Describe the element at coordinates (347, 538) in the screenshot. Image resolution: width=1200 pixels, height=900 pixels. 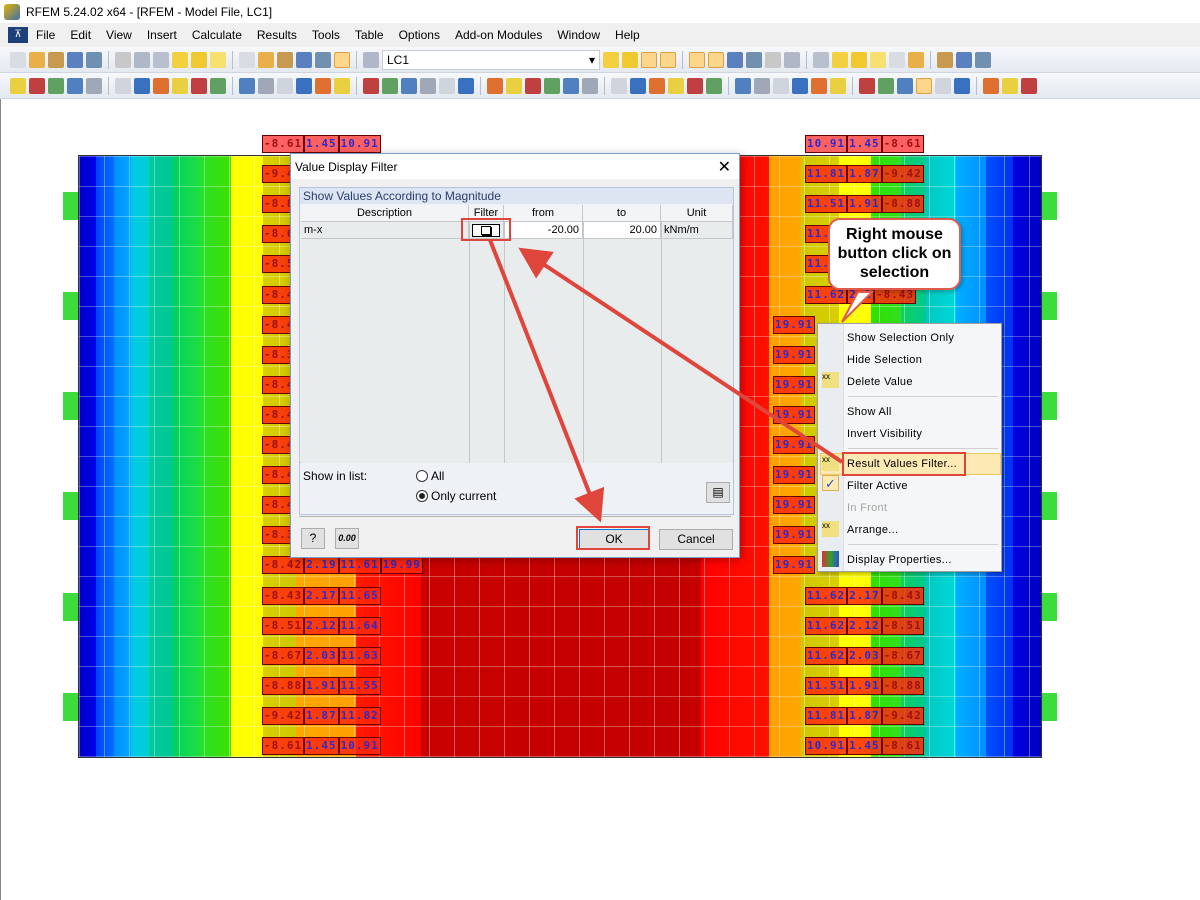
I see `units-button: 0.00` at that location.